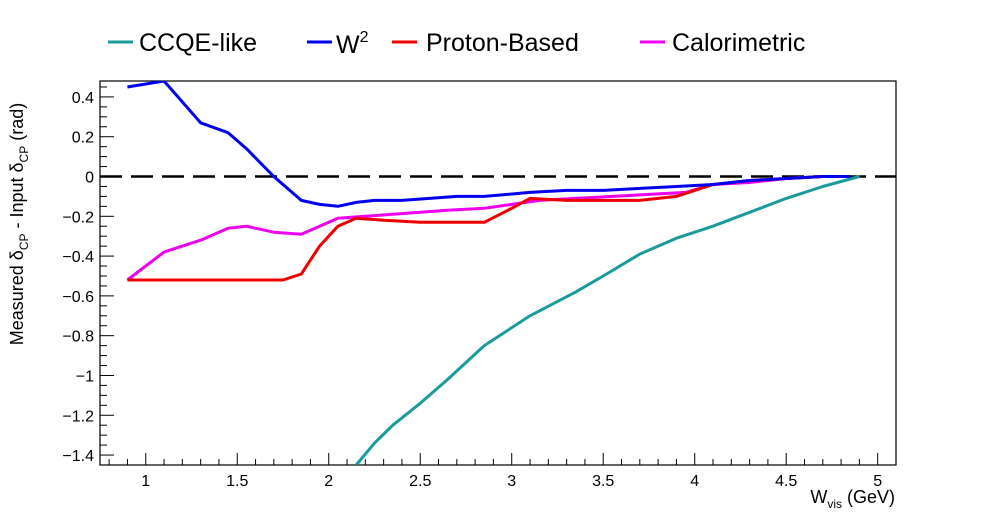 The height and width of the screenshot is (524, 997). I want to click on y-tick-label: −0.8, so click(78, 337).